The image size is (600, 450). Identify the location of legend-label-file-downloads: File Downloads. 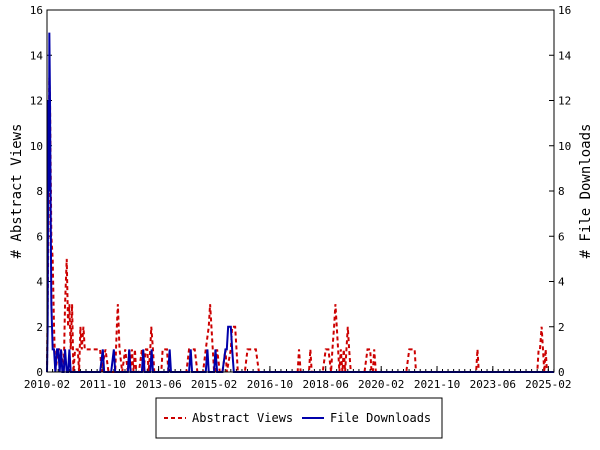
(380, 418).